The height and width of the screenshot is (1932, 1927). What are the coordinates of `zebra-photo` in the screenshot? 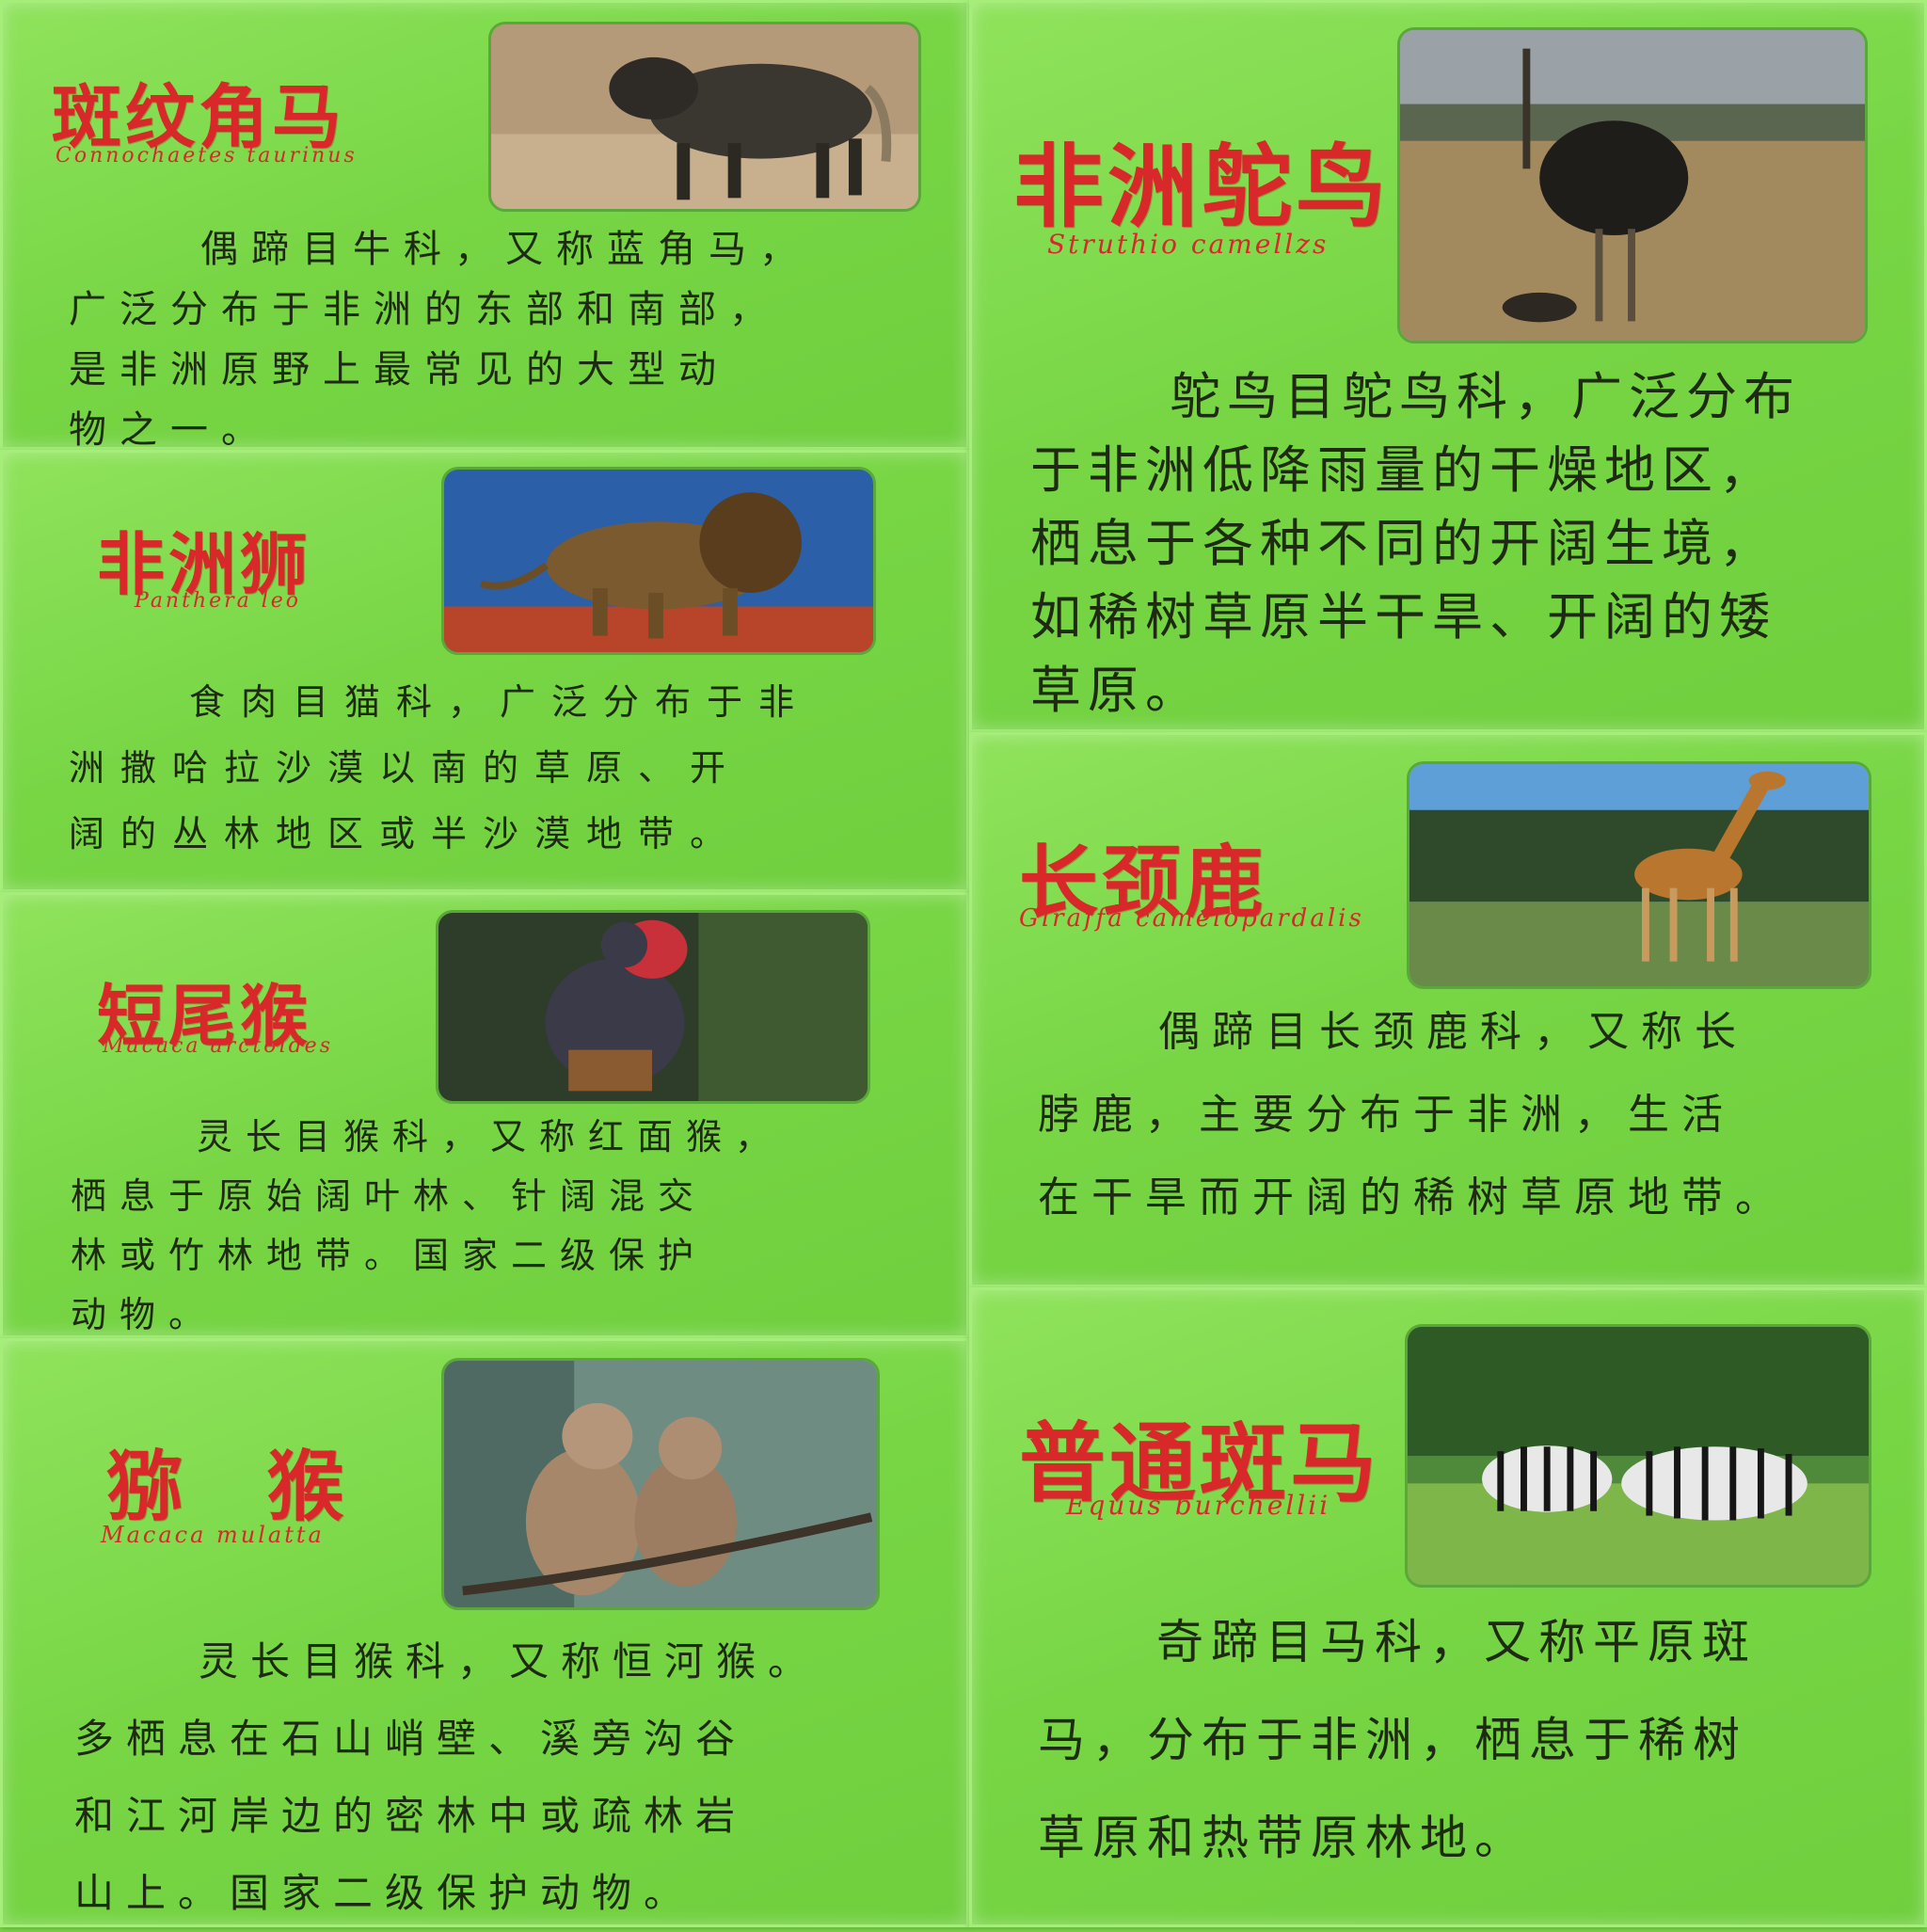 It's located at (1638, 1456).